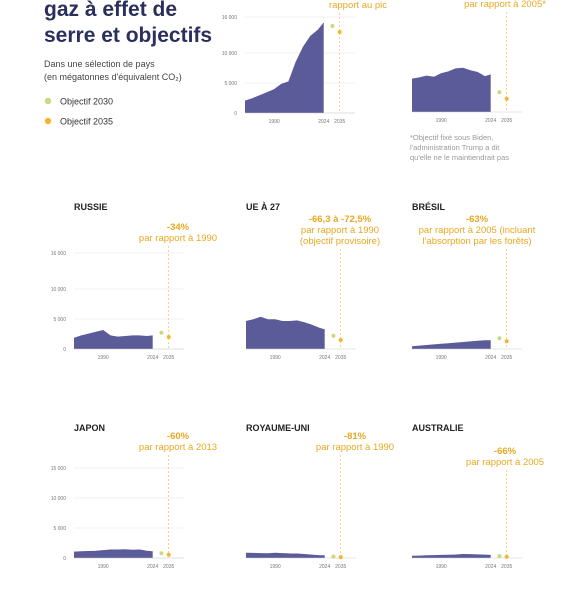 This screenshot has width=577, height=600. Describe the element at coordinates (505, 5) in the screenshot. I see `annotation: par rapport à 2005*` at that location.